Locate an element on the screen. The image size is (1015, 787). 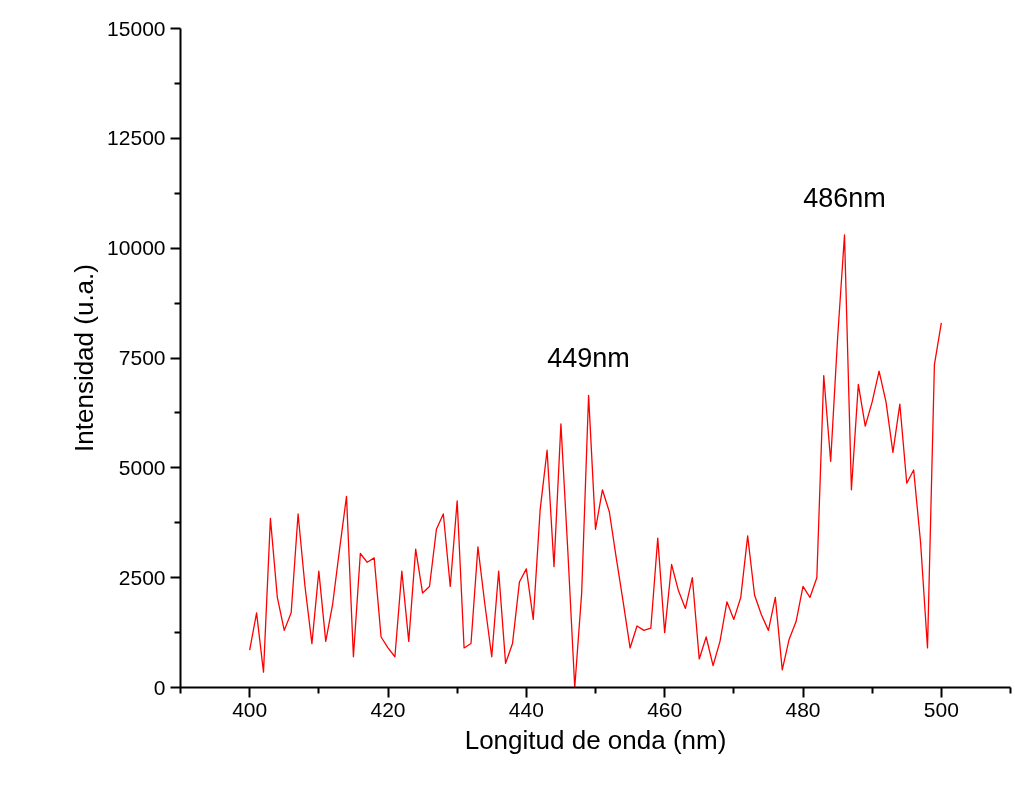
y-tick-label: 10000 is located at coordinates (136, 248).